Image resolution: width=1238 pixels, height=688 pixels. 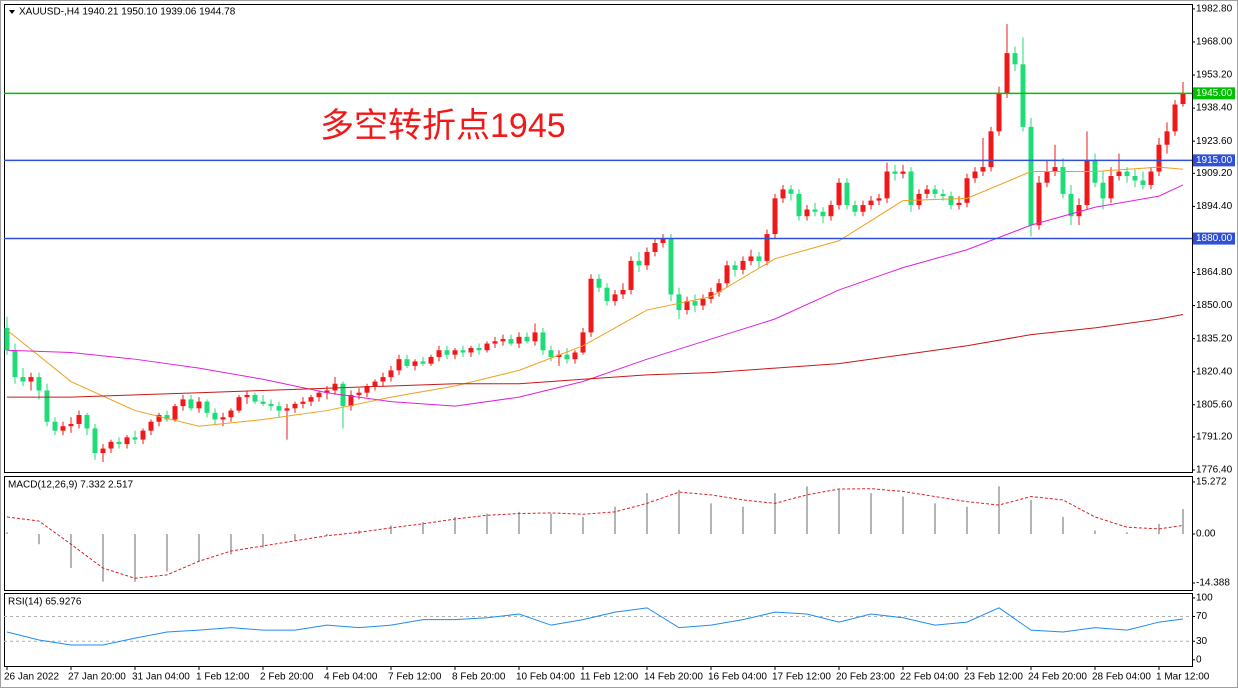 I want to click on y-tick-label: 70, so click(x=1202, y=616).